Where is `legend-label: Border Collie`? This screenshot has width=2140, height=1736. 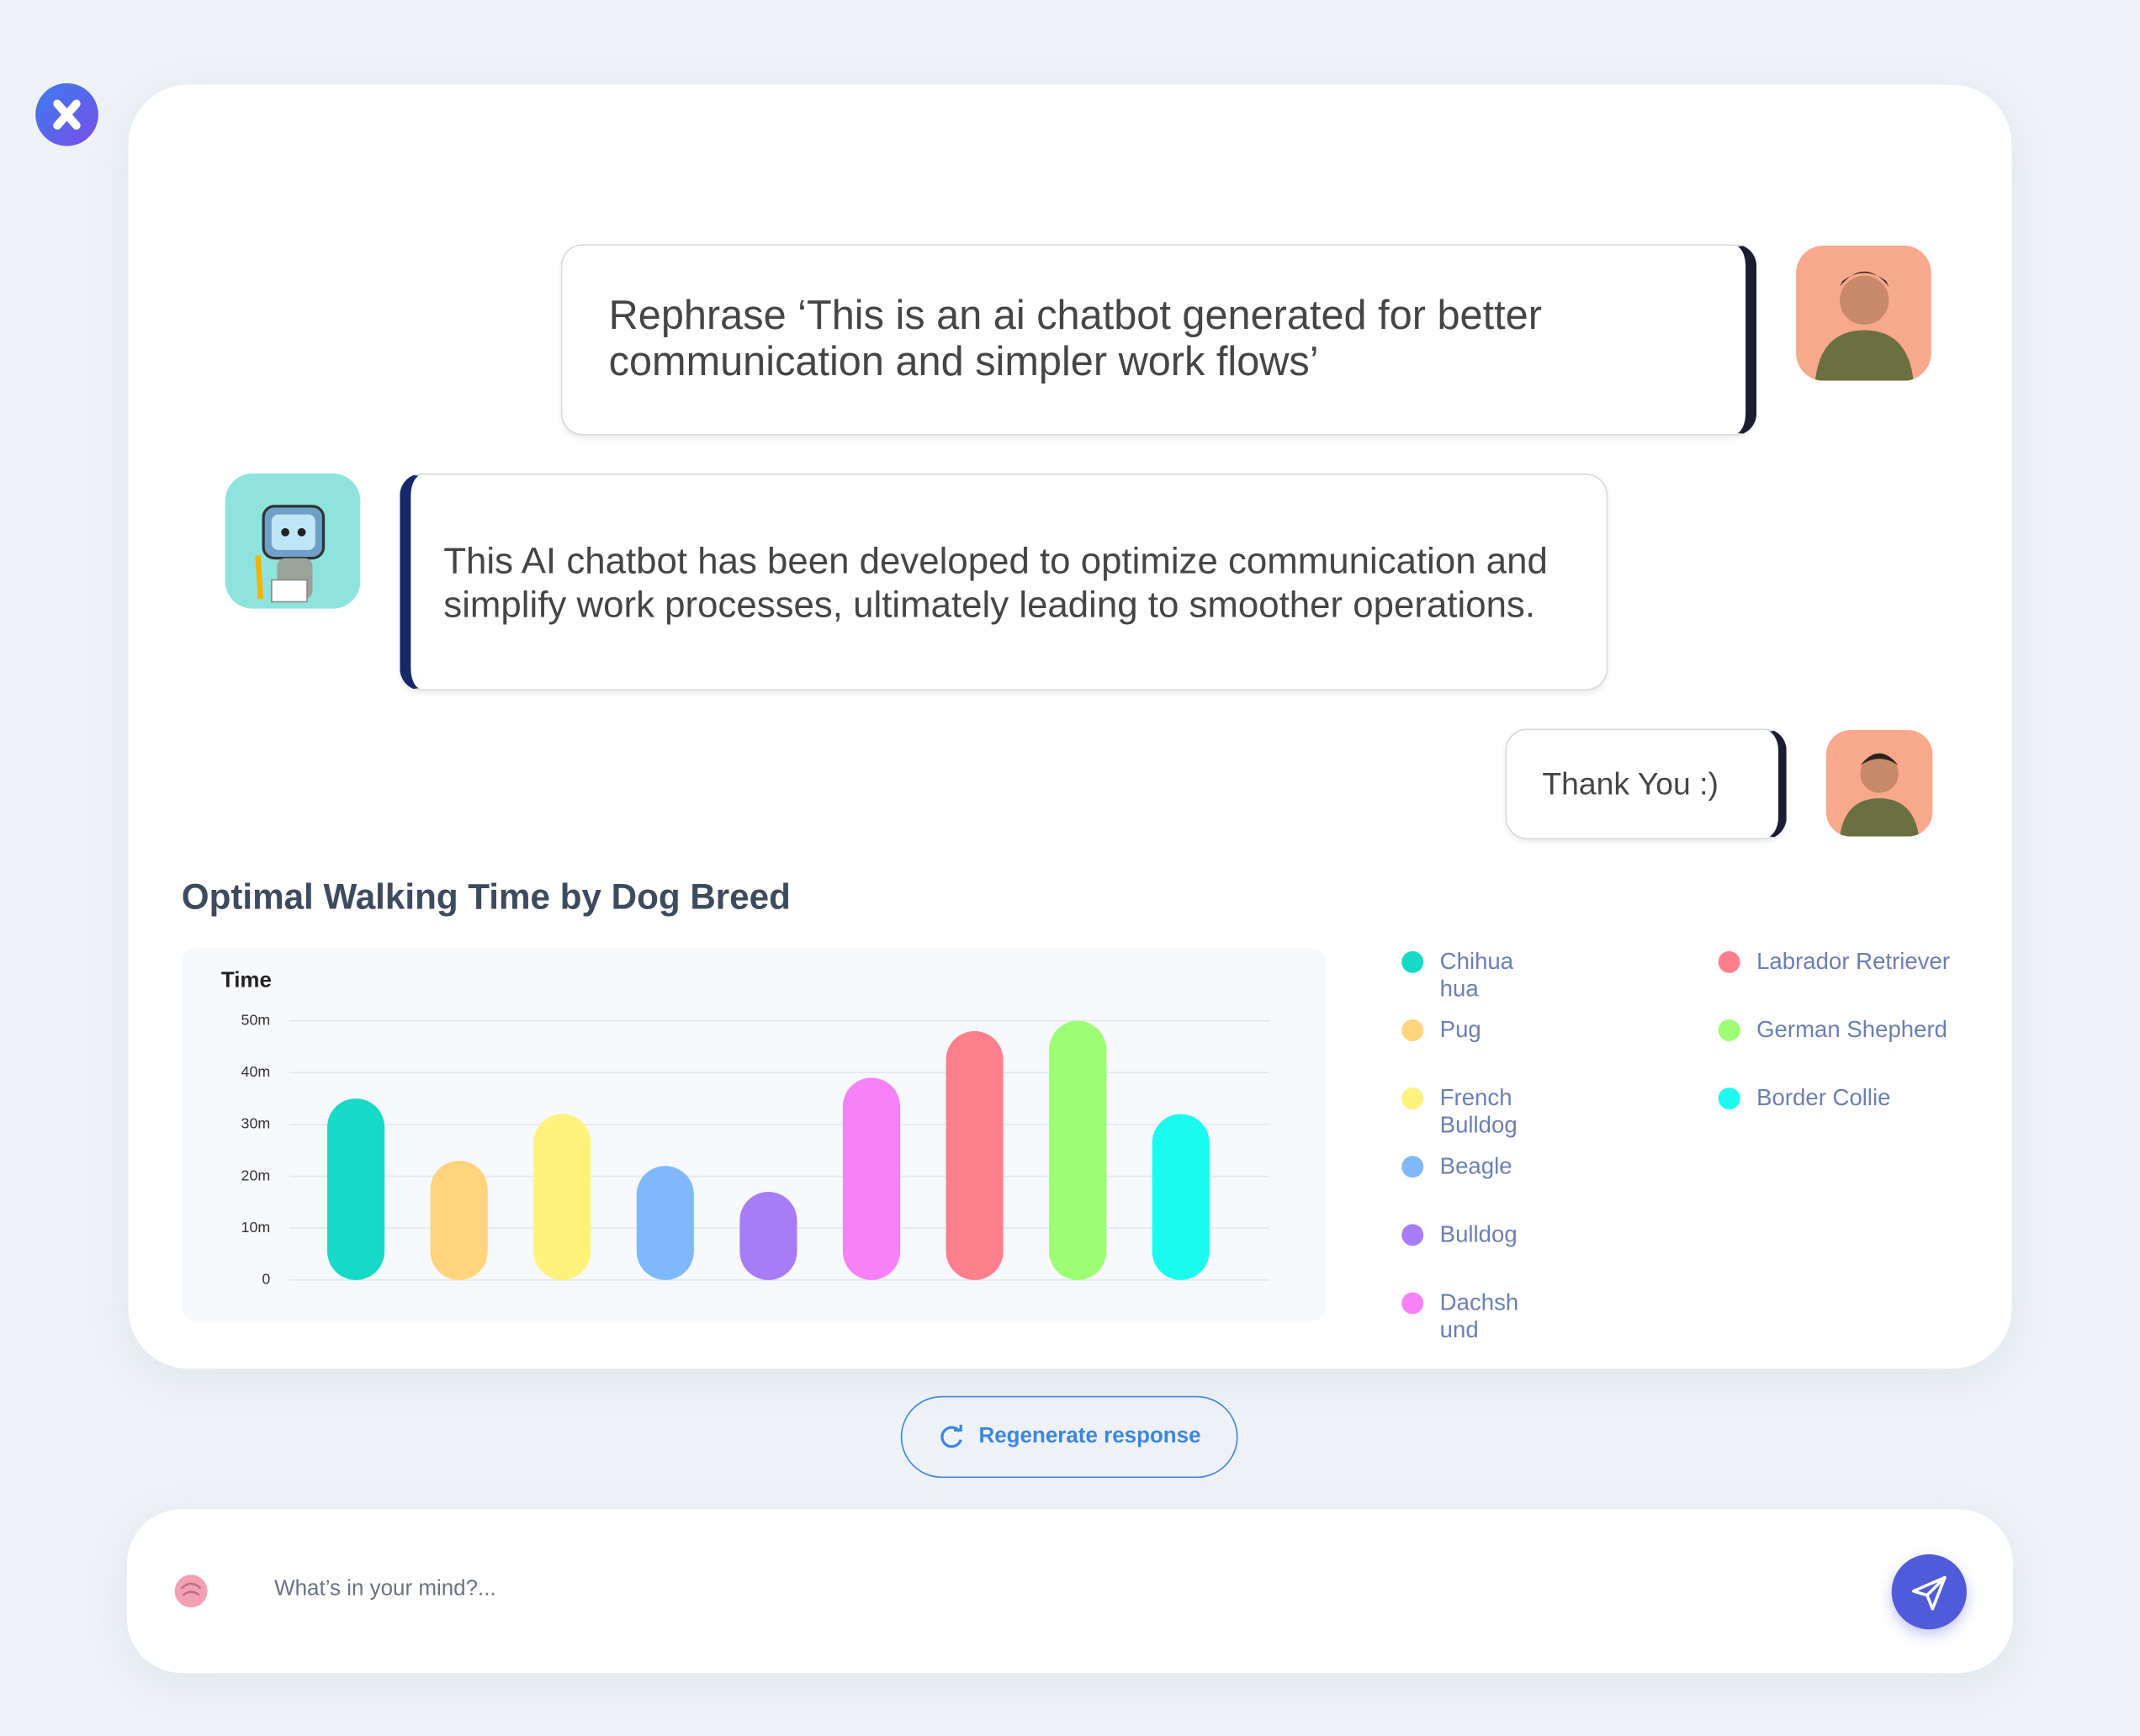 legend-label: Border Collie is located at coordinates (1824, 1098).